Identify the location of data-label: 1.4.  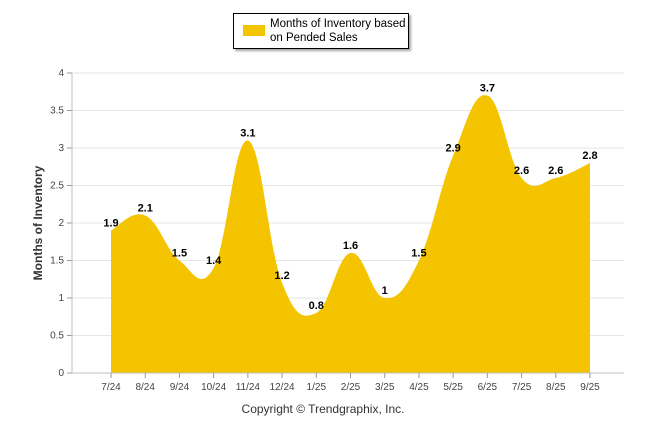
(214, 261).